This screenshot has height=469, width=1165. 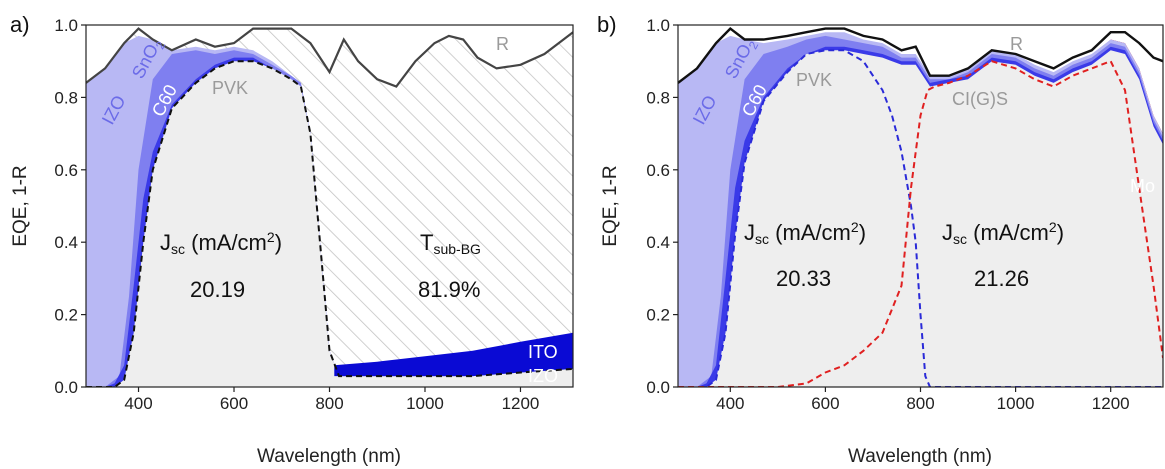 I want to click on panel-b-xtick-label: 800, so click(x=920, y=403).